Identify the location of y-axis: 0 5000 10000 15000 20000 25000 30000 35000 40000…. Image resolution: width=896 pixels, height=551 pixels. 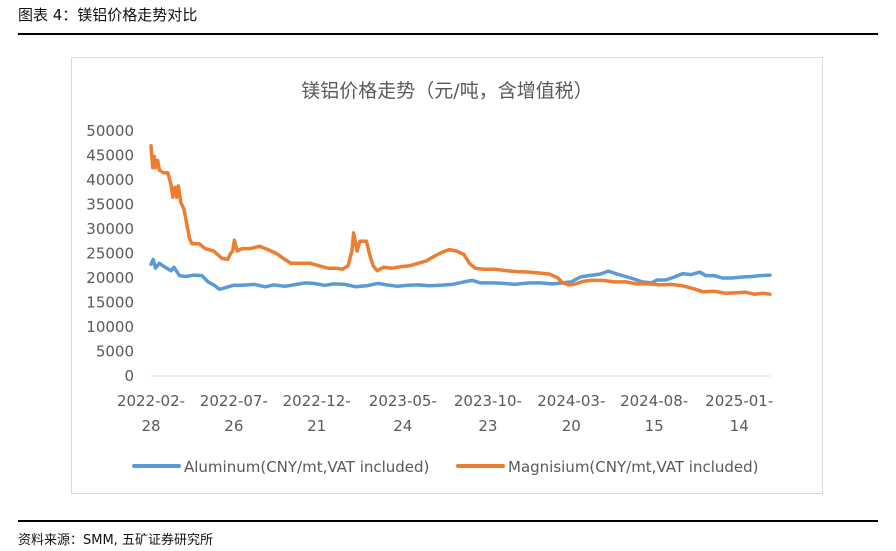
(110, 253).